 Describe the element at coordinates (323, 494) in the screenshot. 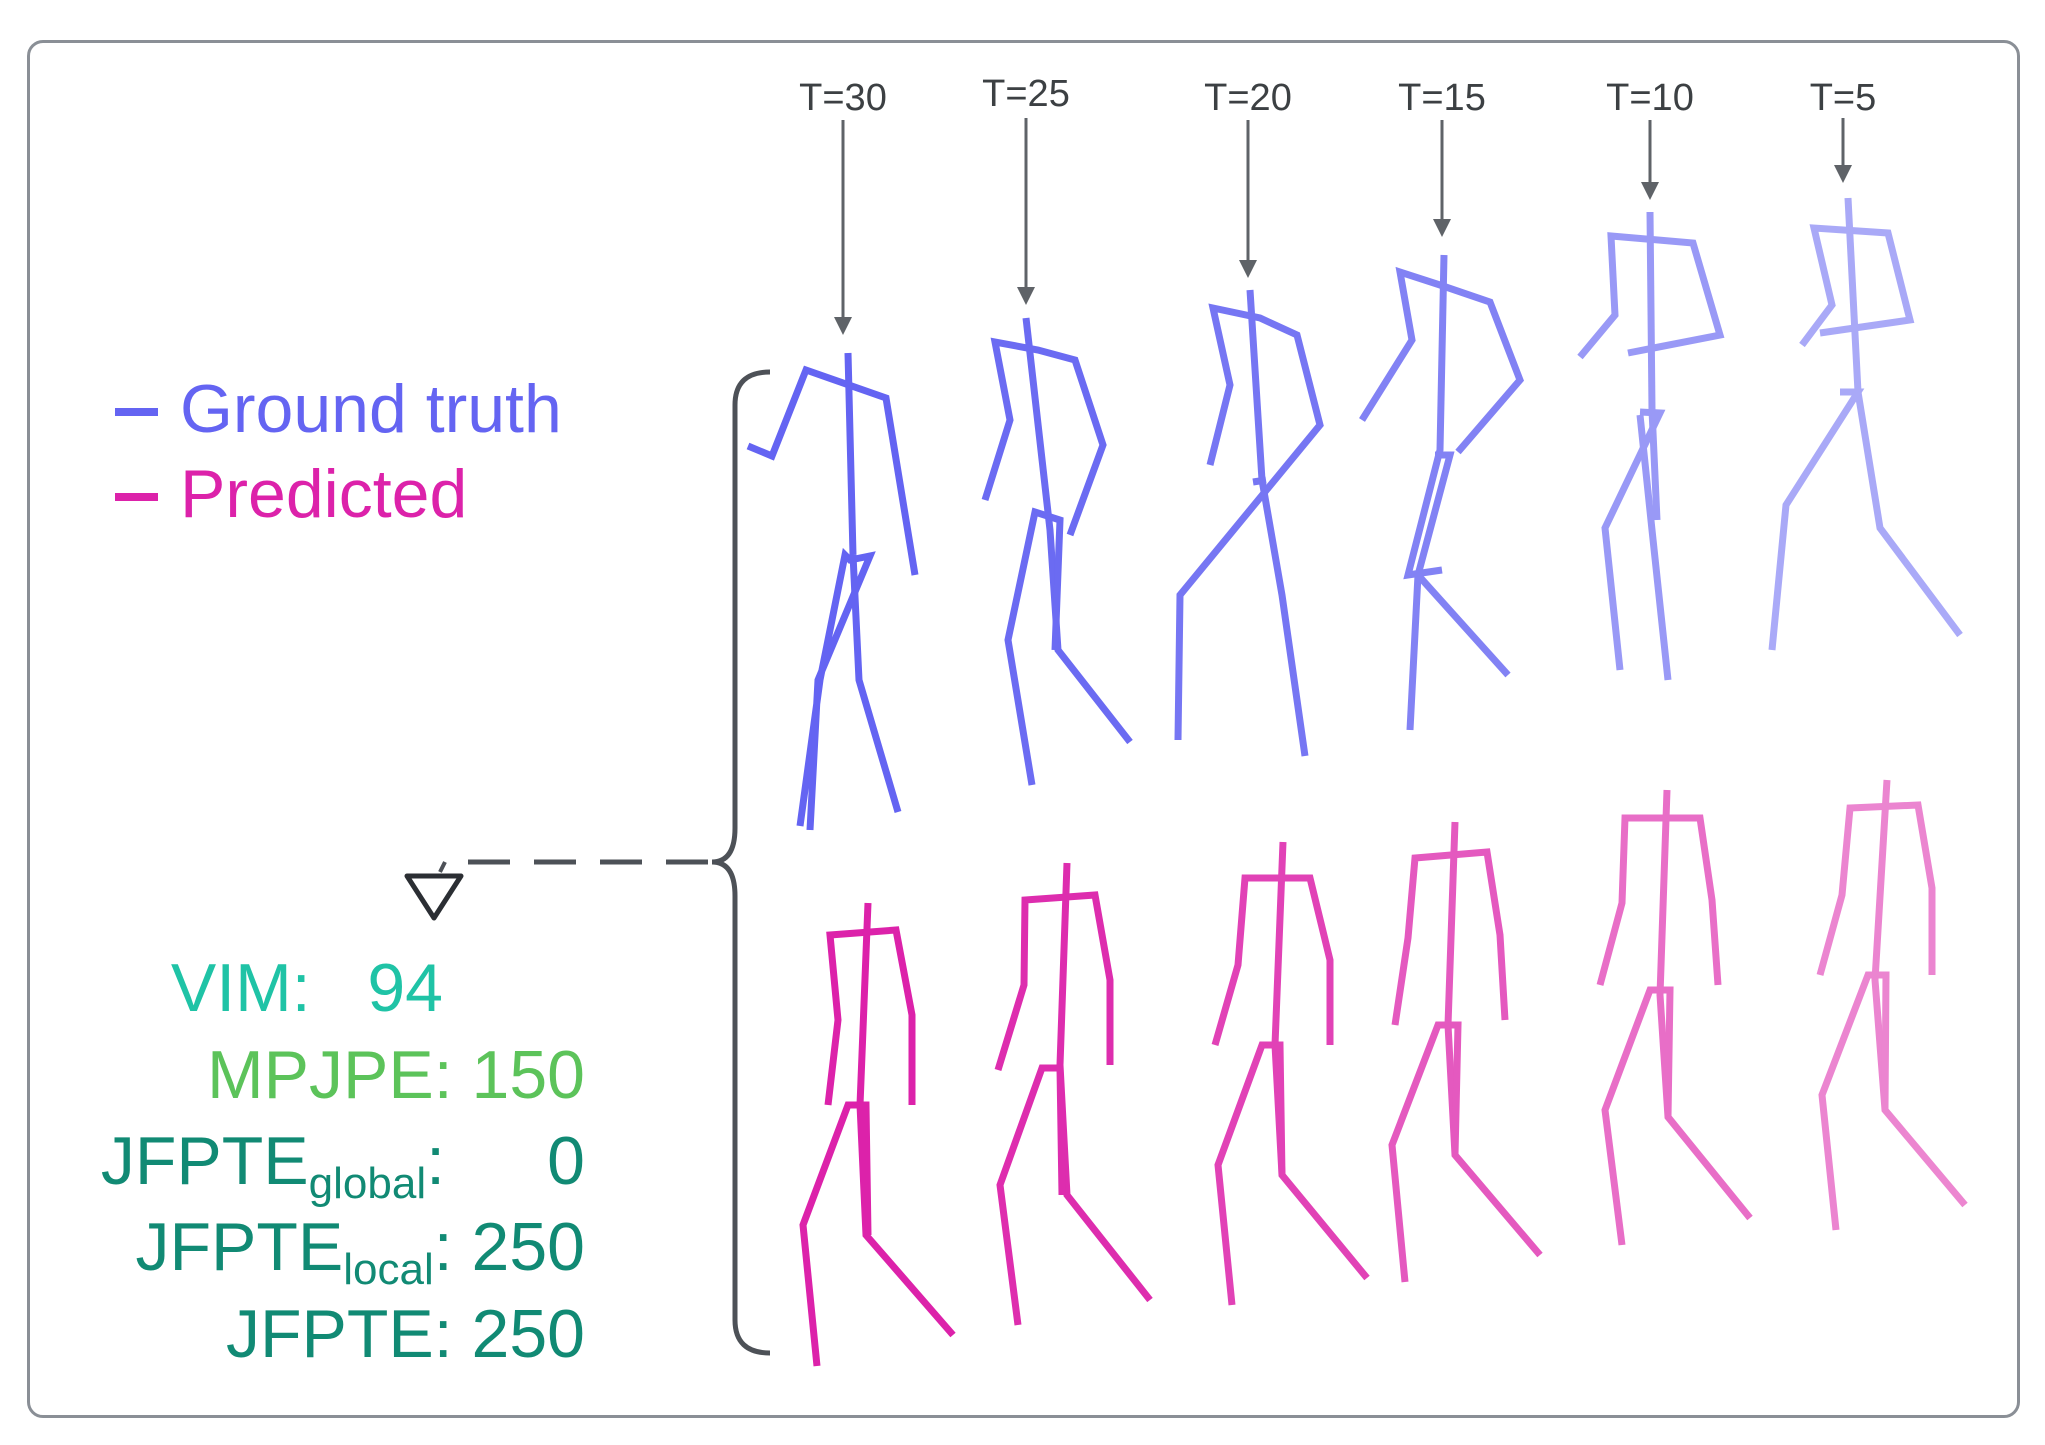

I see `legend-label-predicted: Predicted` at that location.